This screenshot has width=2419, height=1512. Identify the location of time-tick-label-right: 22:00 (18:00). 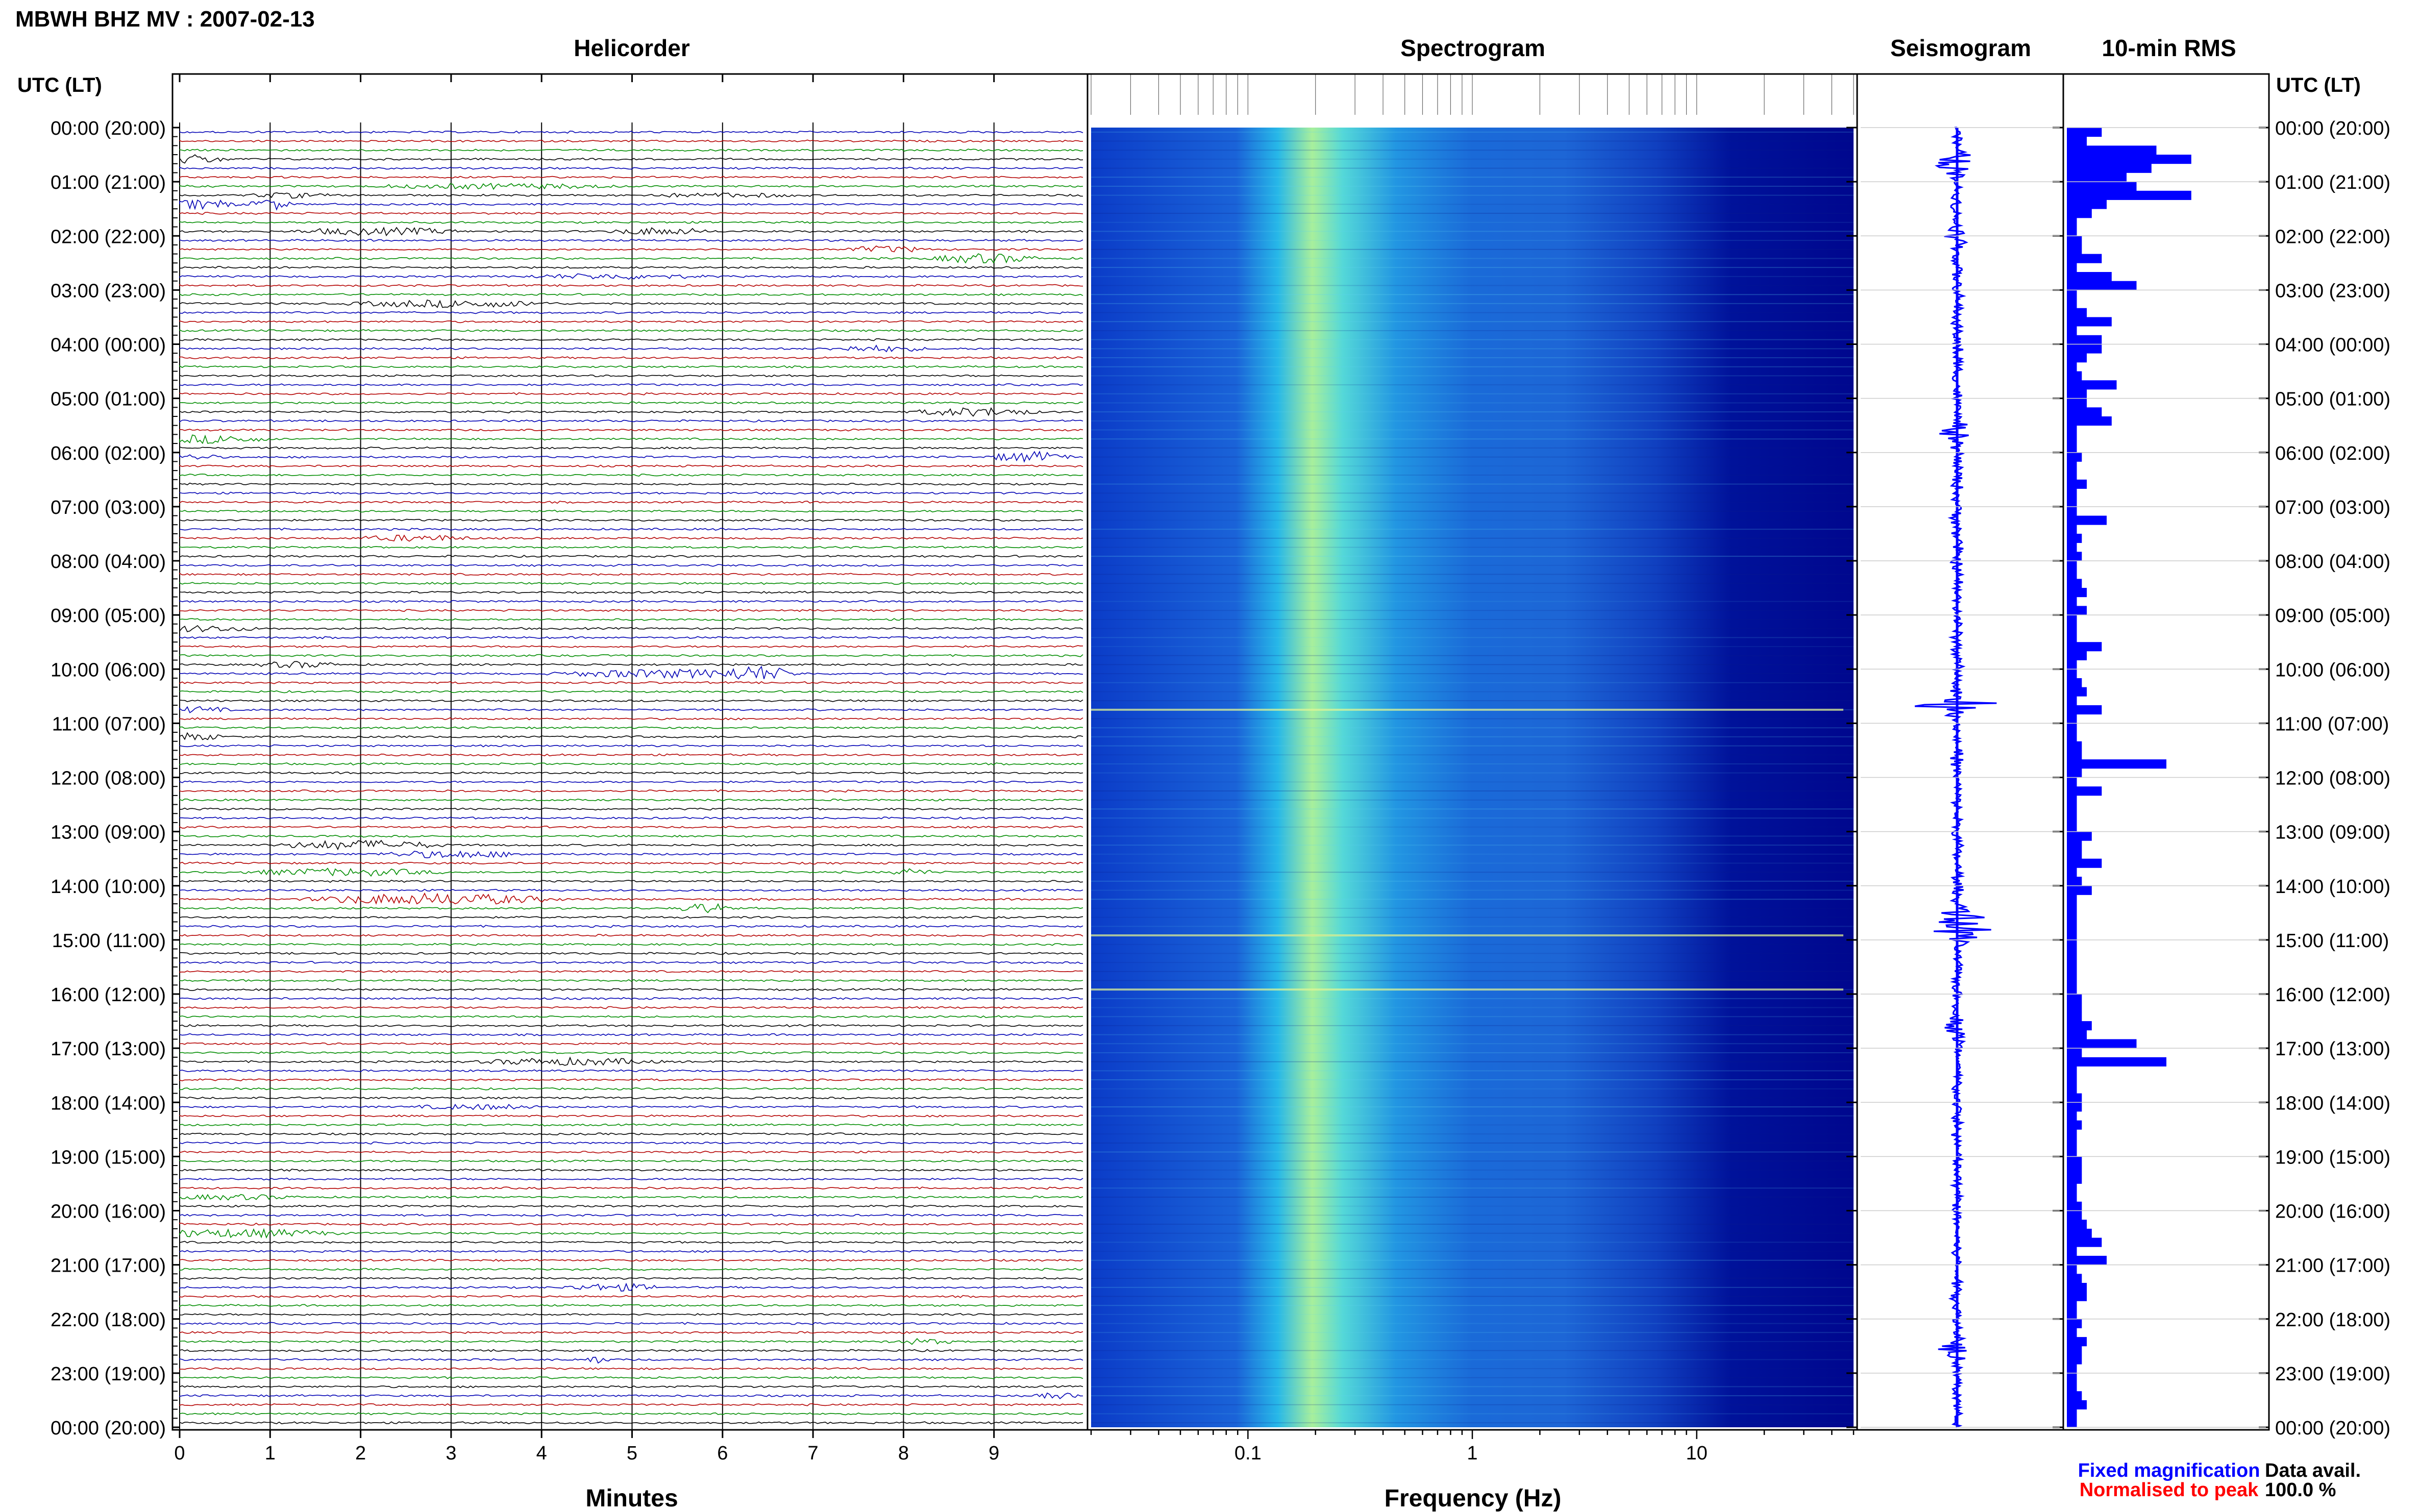
(2332, 1320).